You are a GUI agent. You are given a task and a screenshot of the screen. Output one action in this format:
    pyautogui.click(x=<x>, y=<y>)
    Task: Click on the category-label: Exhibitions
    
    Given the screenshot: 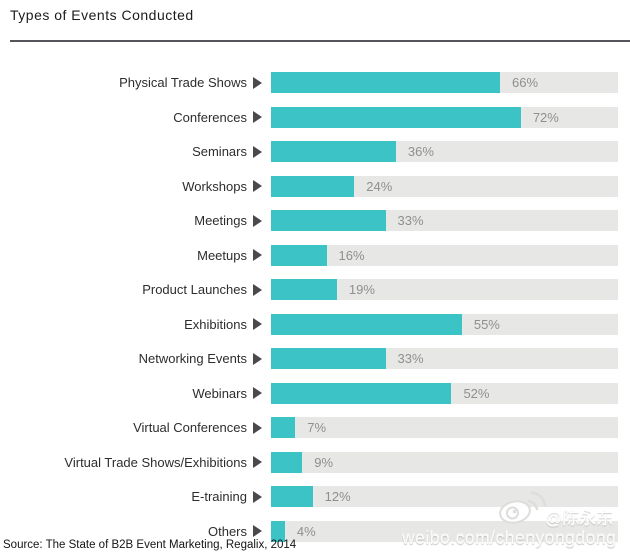 What is the action you would take?
    pyautogui.click(x=215, y=324)
    